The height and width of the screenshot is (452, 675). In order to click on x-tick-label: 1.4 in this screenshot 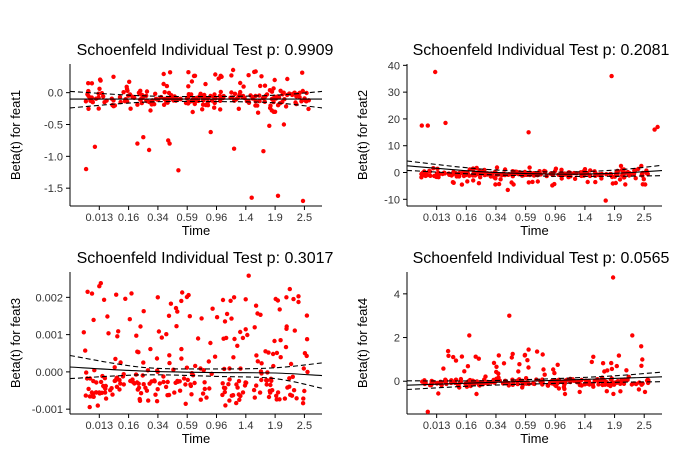, I will do `click(584, 218)`.